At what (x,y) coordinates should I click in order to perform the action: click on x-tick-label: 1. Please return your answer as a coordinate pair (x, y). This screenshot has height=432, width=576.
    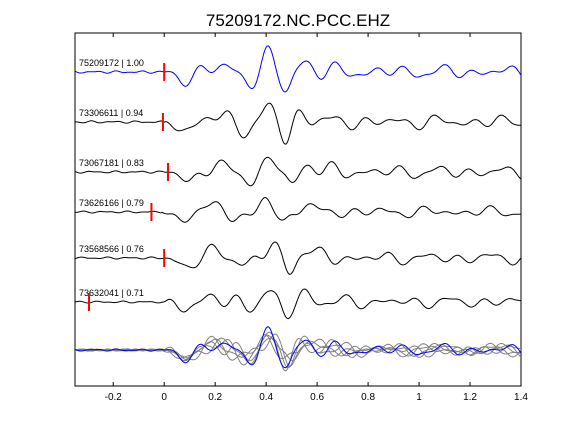
    Looking at the image, I should click on (419, 397).